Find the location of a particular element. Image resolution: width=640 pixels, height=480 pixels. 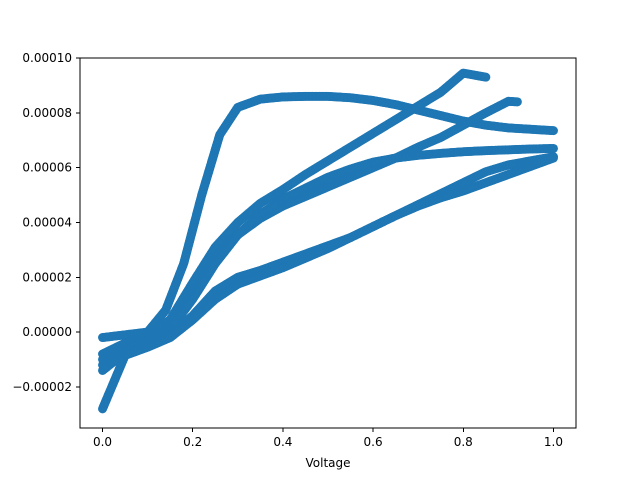

x-axis-label: Voltage is located at coordinates (327, 463).